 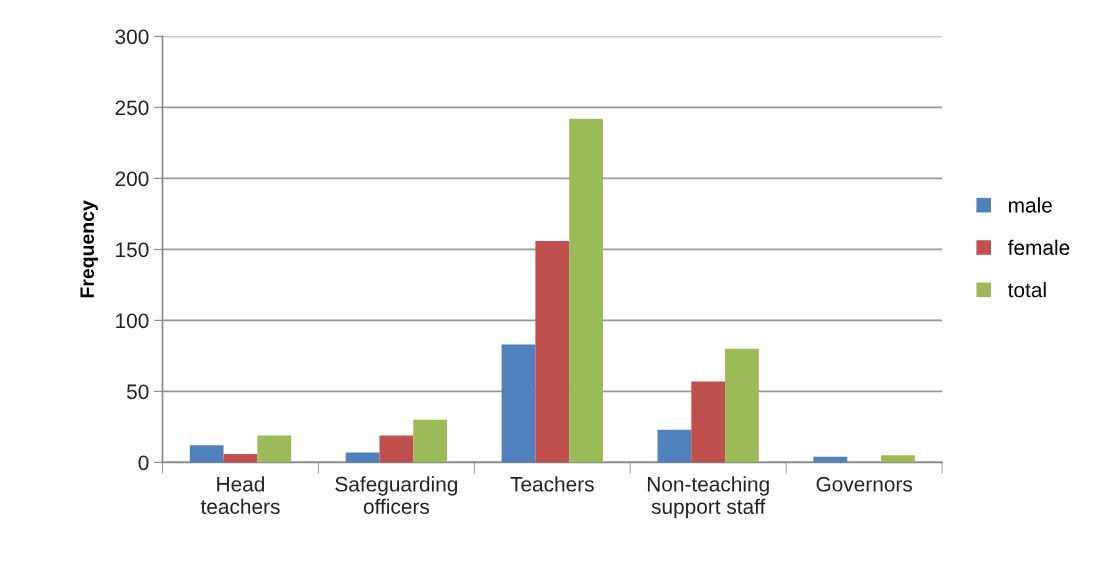 What do you see at coordinates (132, 179) in the screenshot?
I see `y-tick-label: 200` at bounding box center [132, 179].